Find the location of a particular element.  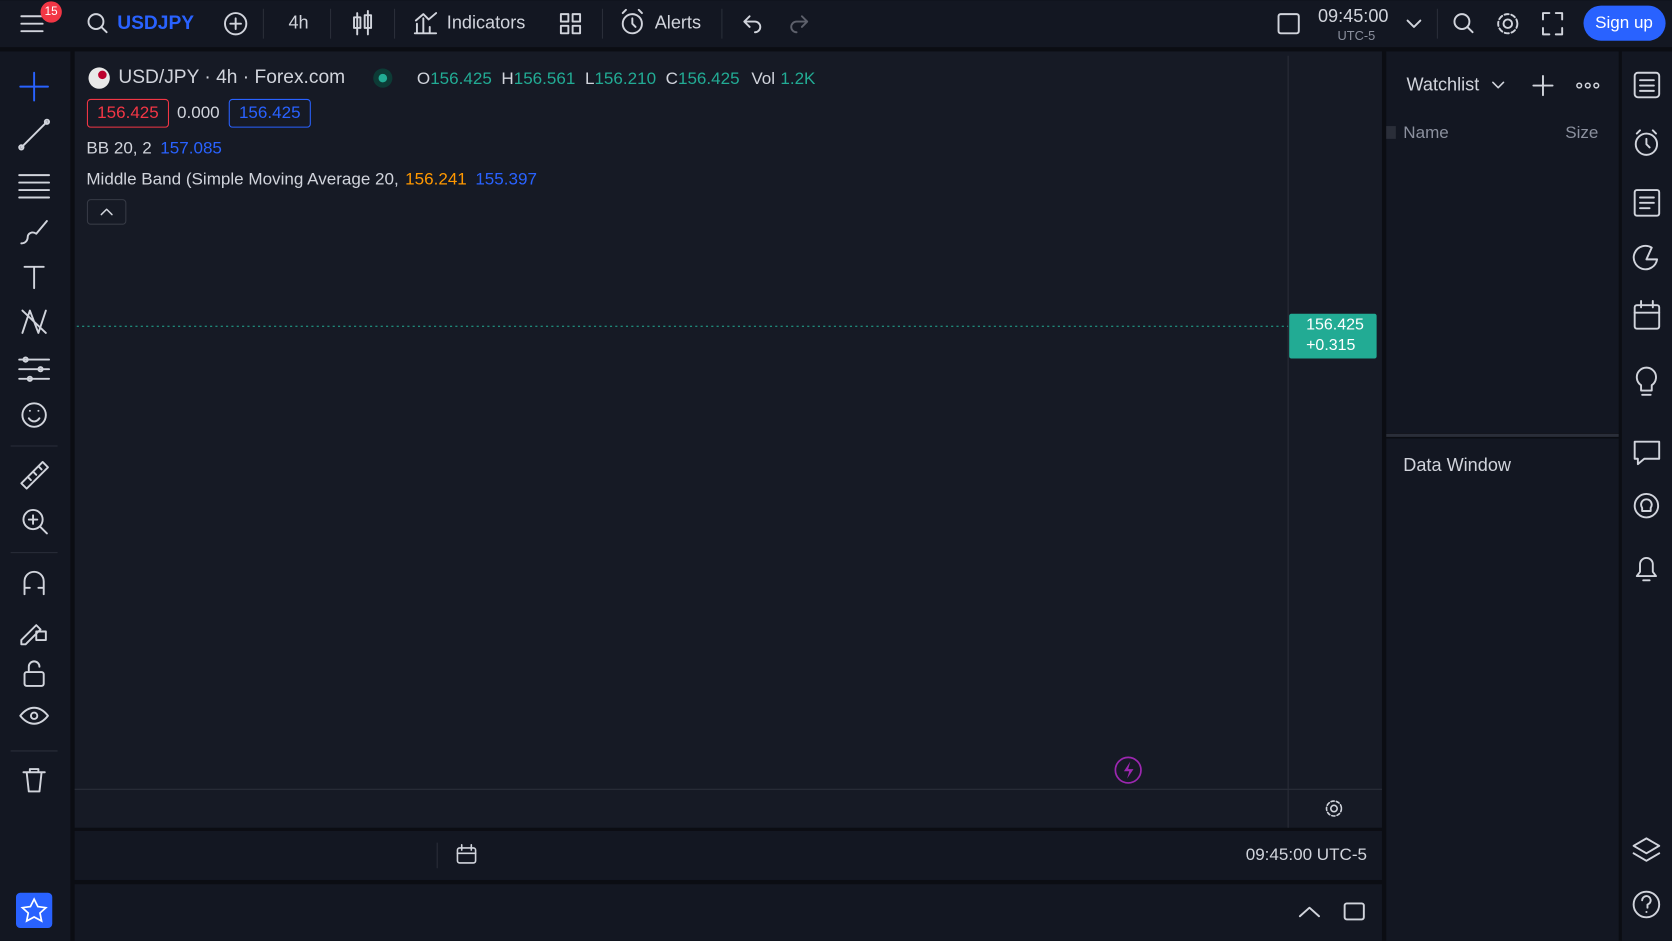

indicators-icon is located at coordinates (425, 23).